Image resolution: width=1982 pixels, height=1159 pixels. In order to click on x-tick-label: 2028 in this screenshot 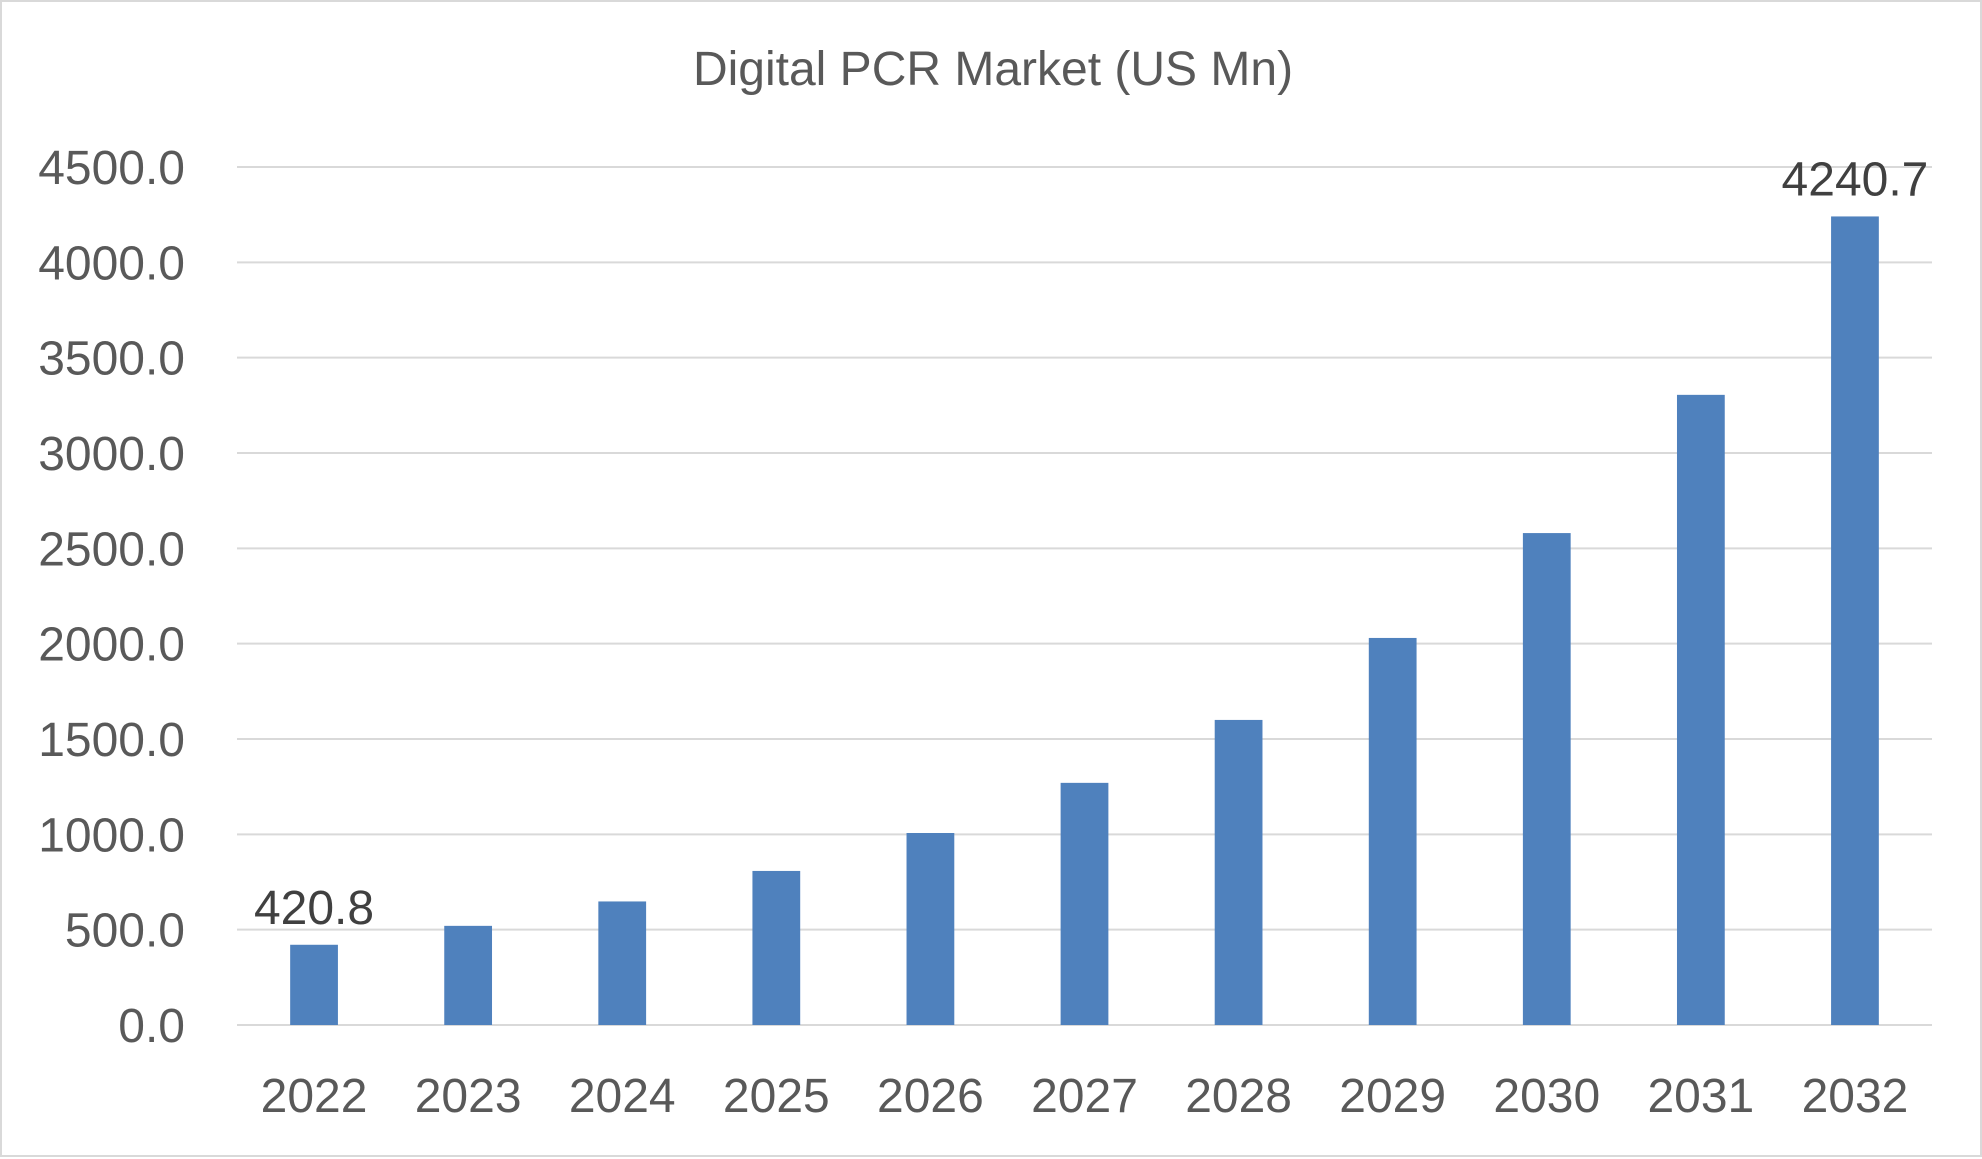, I will do `click(1238, 1096)`.